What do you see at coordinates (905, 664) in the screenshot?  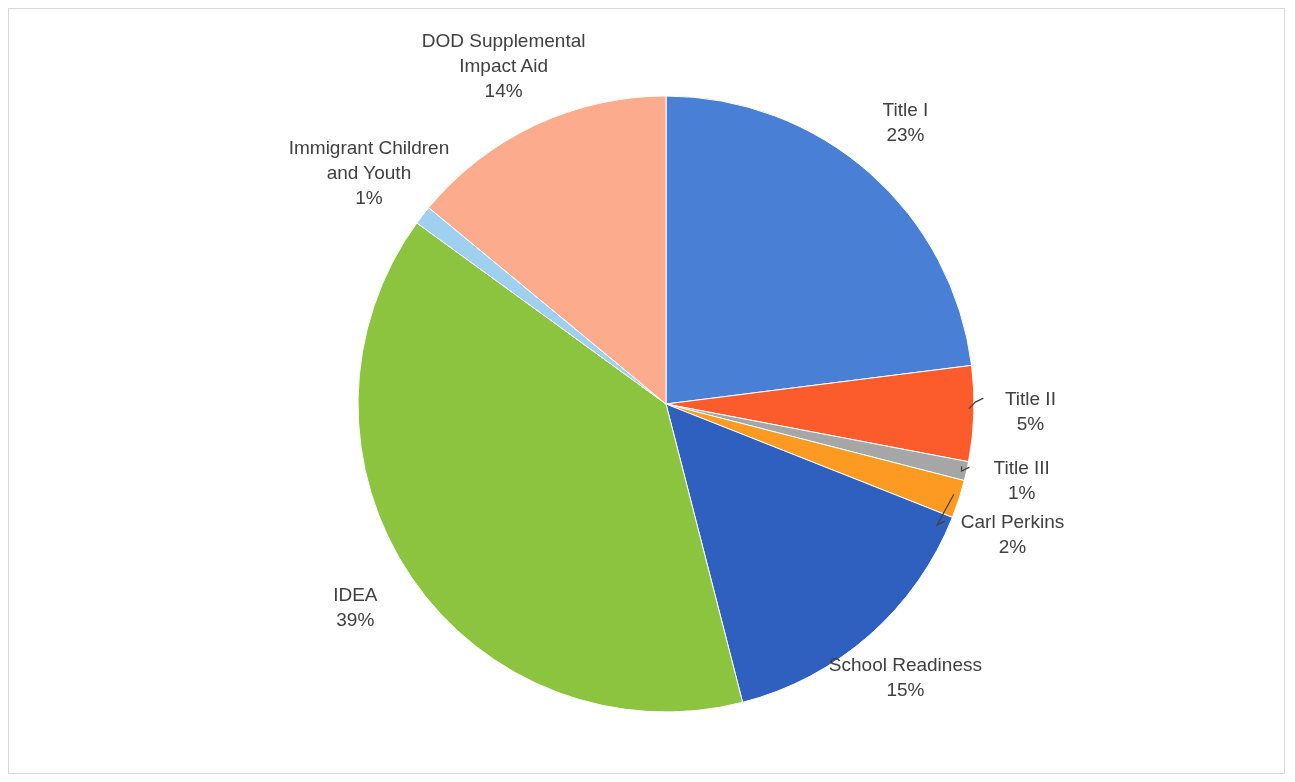 I see `slice-label: School Readiness` at bounding box center [905, 664].